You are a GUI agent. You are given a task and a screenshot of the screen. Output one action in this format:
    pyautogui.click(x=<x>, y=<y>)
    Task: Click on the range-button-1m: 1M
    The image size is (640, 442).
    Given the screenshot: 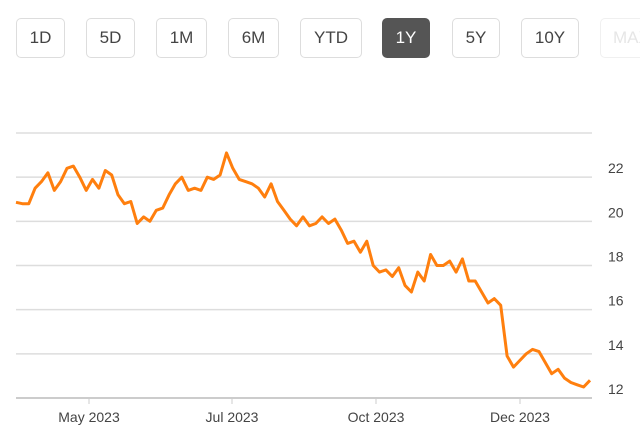 What is the action you would take?
    pyautogui.click(x=181, y=38)
    